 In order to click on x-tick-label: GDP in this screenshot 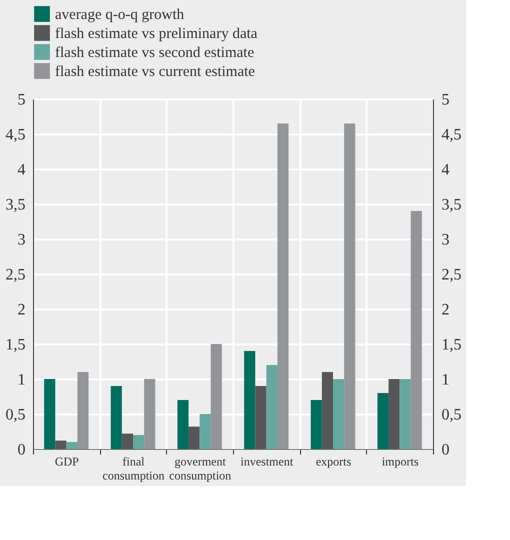, I will do `click(67, 461)`.